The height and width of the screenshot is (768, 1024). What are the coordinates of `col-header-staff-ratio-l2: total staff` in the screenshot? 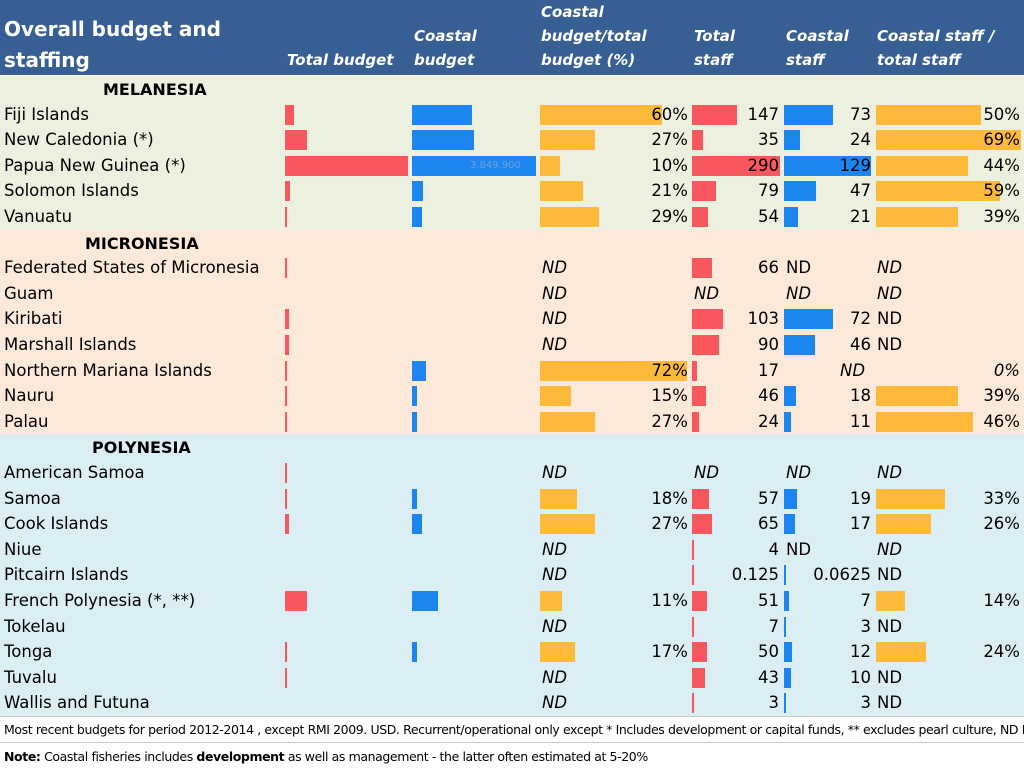 It's located at (919, 60).